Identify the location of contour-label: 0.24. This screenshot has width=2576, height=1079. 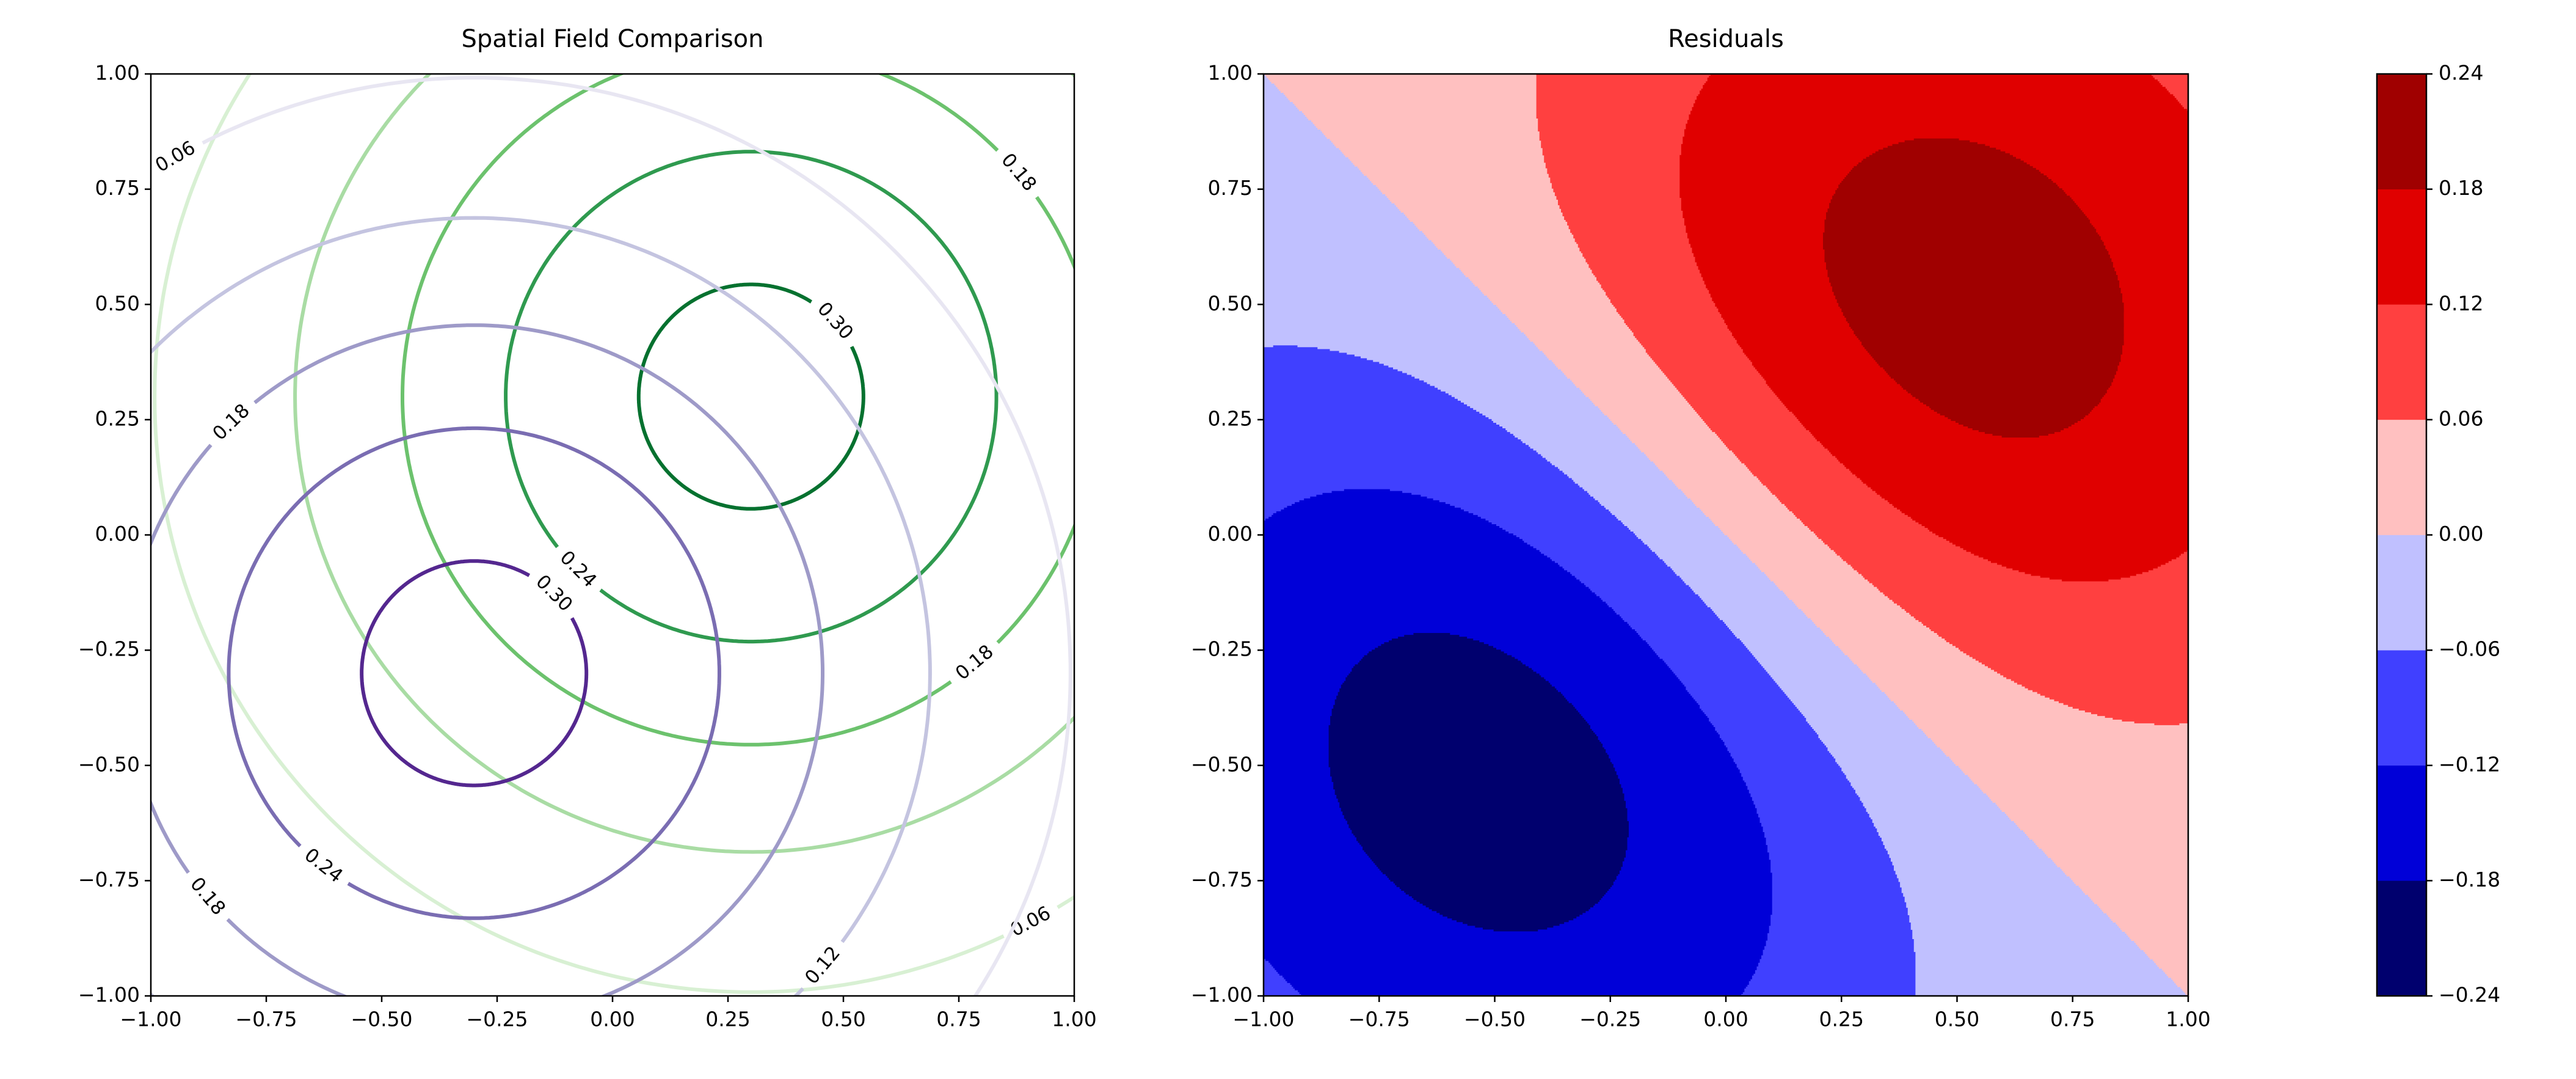
(323, 865).